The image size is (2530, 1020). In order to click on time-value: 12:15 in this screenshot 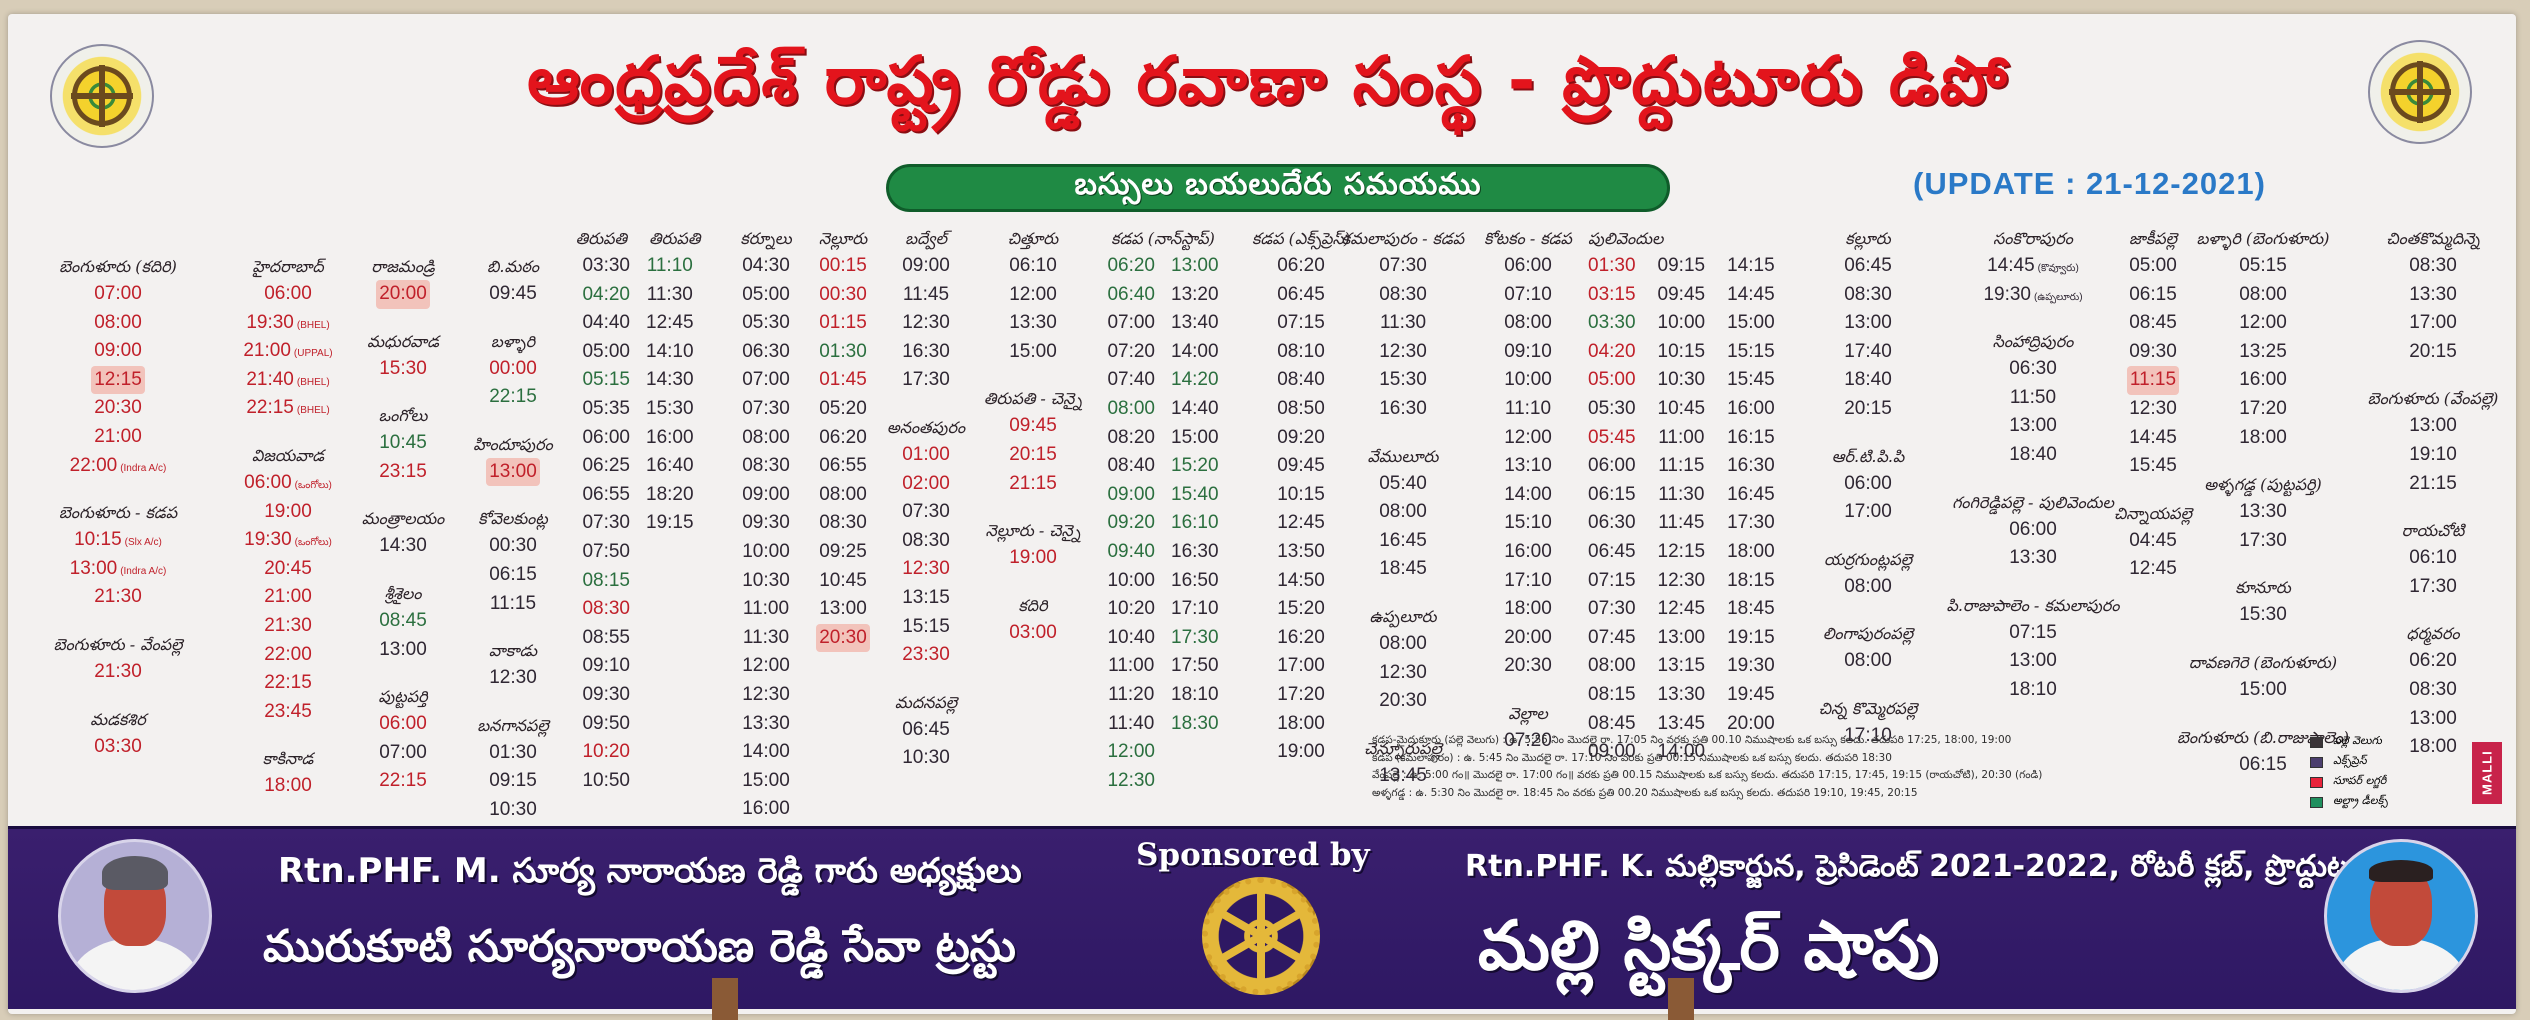, I will do `click(1681, 551)`.